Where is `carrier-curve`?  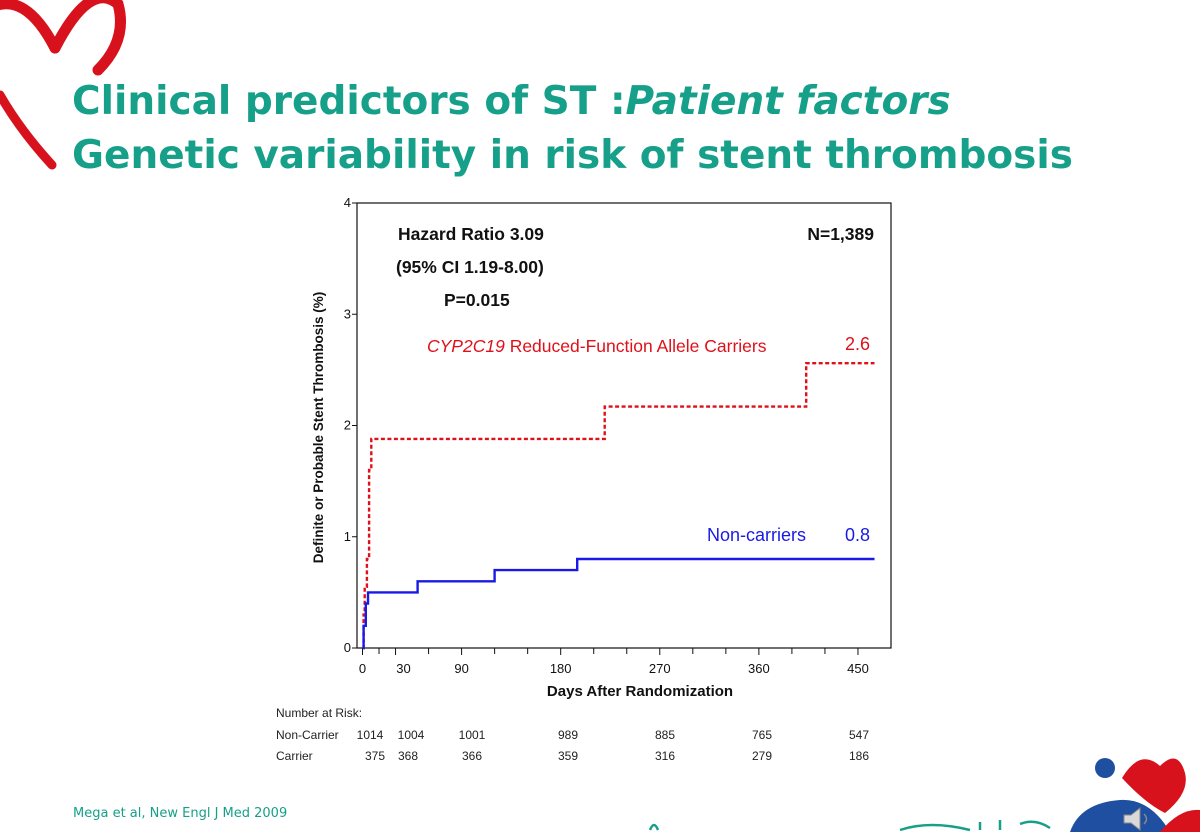
carrier-curve is located at coordinates (618, 506).